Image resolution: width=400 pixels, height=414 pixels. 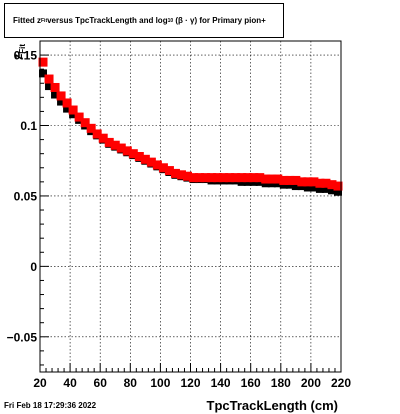 I want to click on x-tick-label: 140, so click(x=221, y=383).